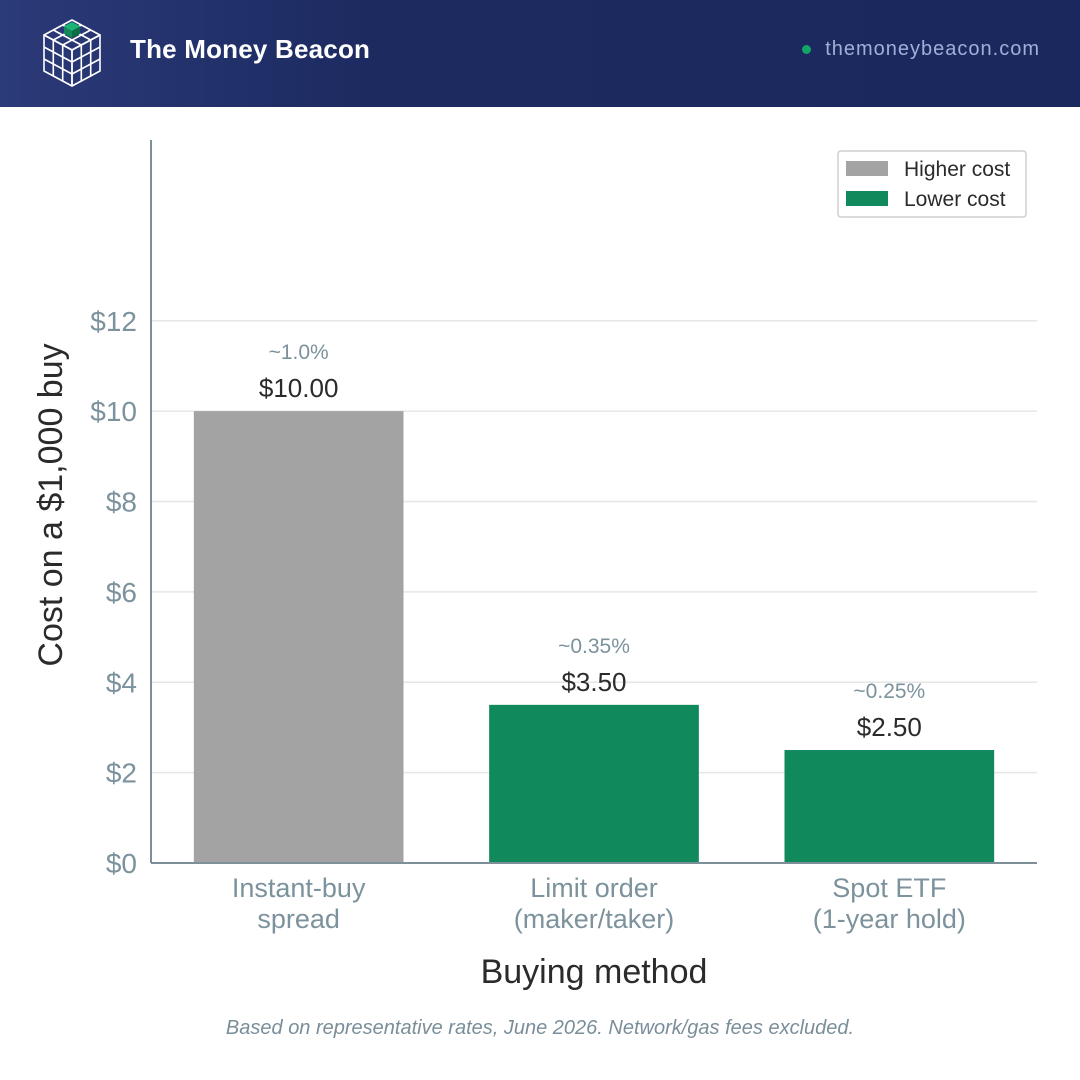 The height and width of the screenshot is (1080, 1080). Describe the element at coordinates (540, 53) in the screenshot. I see `header-bar: The Money Beacon themoneybeacon.com` at that location.